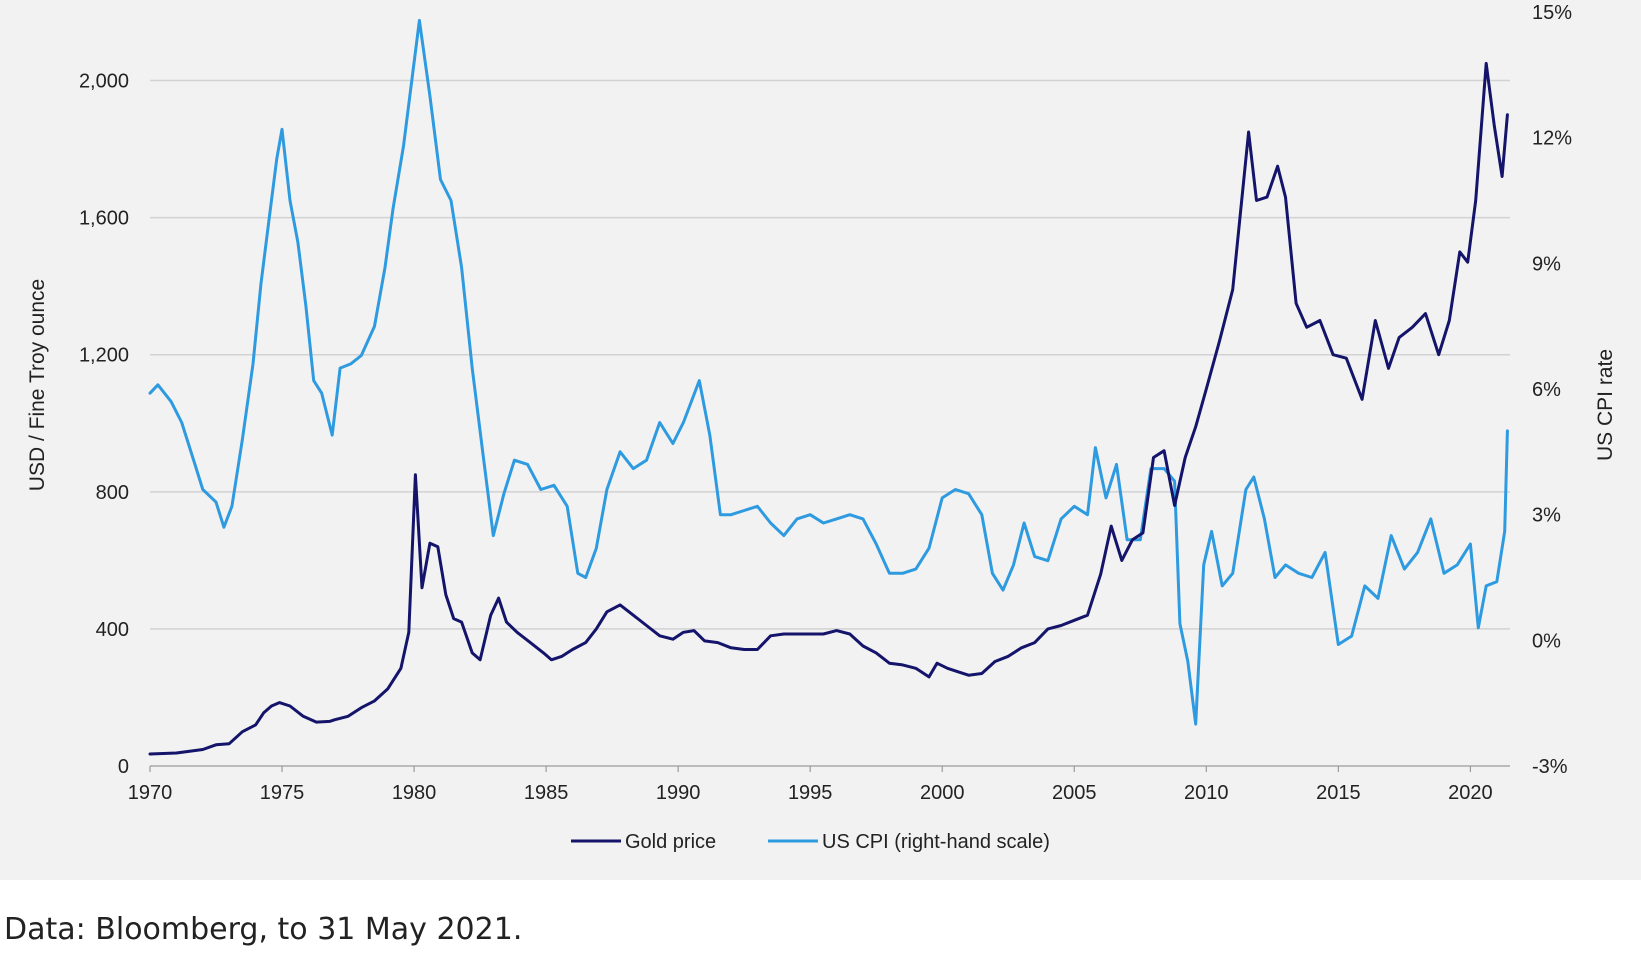  I want to click on left-tick-label: 800, so click(112, 493).